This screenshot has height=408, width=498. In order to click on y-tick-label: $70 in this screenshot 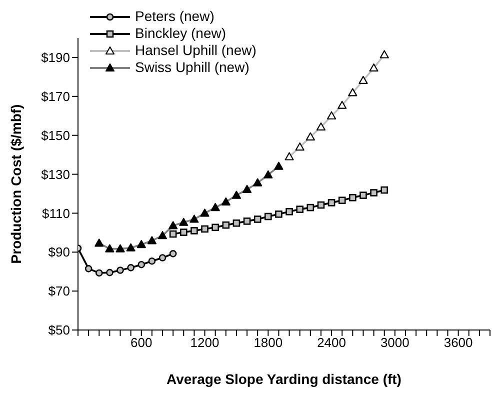, I will do `click(59, 291)`.